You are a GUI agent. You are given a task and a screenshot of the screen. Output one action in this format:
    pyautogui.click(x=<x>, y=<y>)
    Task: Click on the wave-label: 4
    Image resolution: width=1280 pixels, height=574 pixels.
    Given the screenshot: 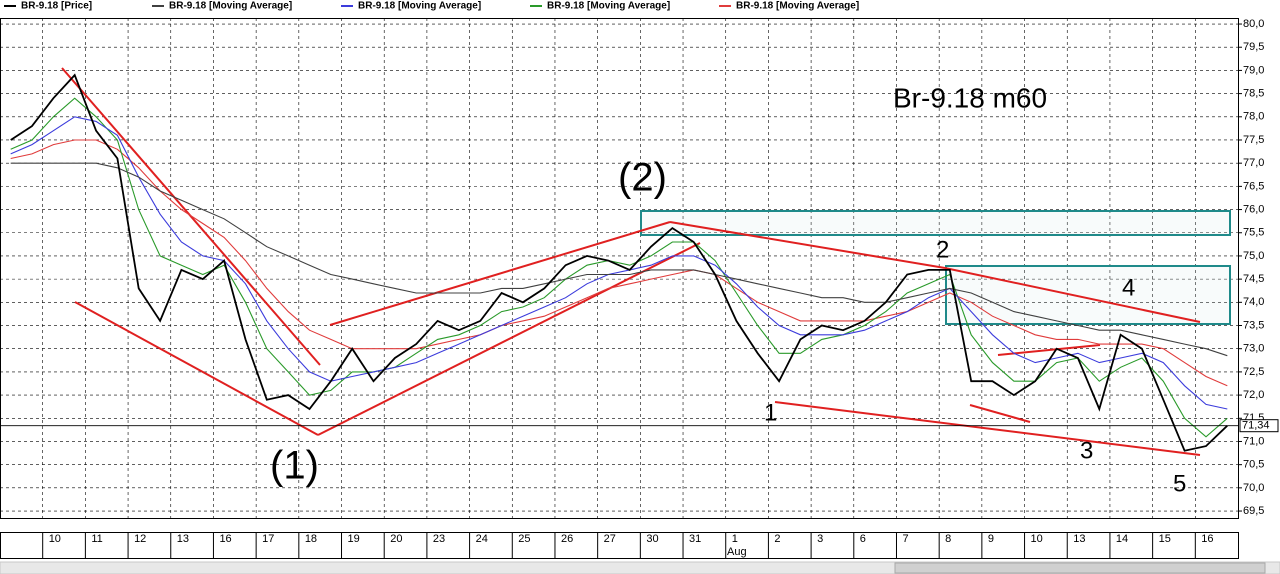 What is the action you would take?
    pyautogui.click(x=1128, y=287)
    